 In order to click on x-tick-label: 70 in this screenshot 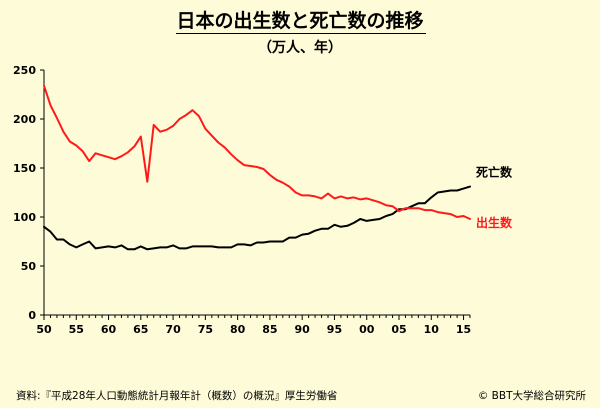, I will do `click(173, 329)`.